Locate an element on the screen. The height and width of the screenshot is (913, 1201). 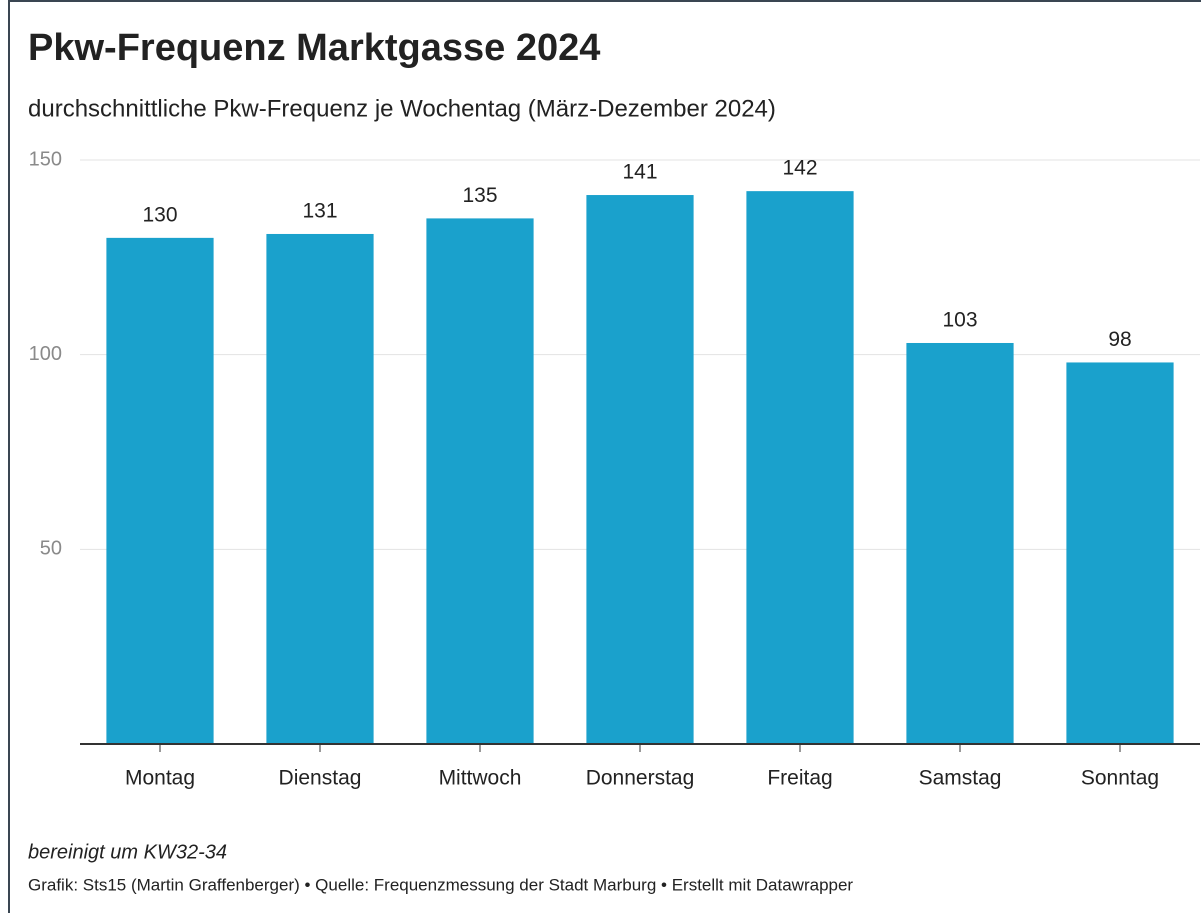
x-tick-label: Freitag is located at coordinates (799, 778).